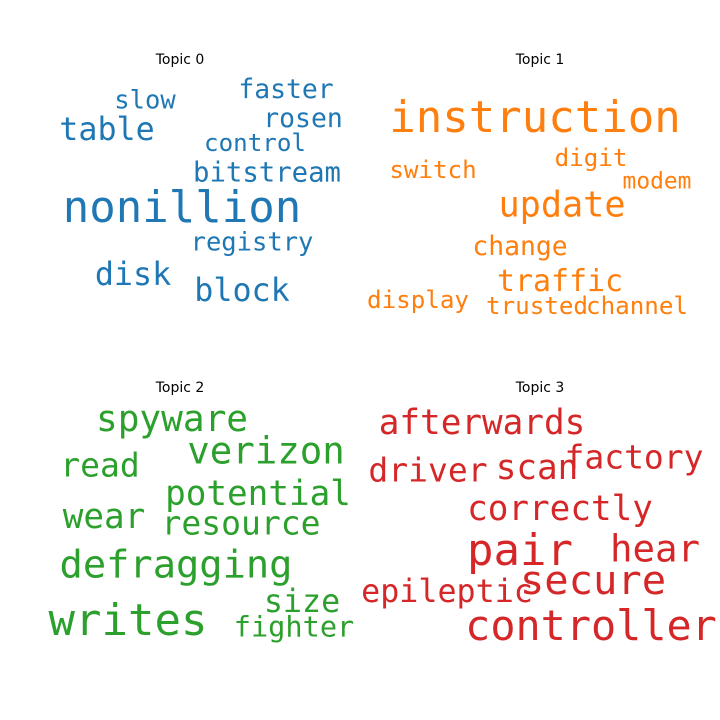  Describe the element at coordinates (418, 299) in the screenshot. I see `word: display` at that location.